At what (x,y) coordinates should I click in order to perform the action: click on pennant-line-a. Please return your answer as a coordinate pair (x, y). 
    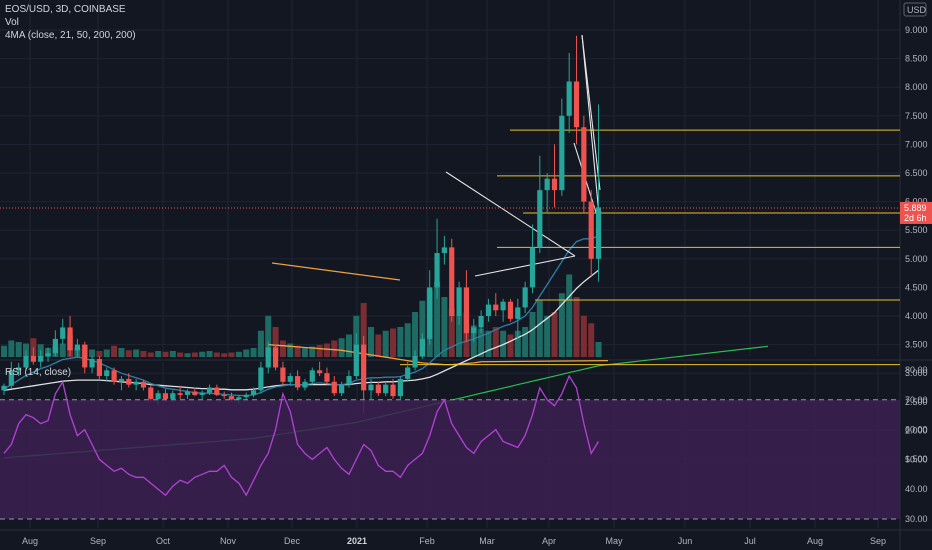
    Looking at the image, I should click on (591, 130).